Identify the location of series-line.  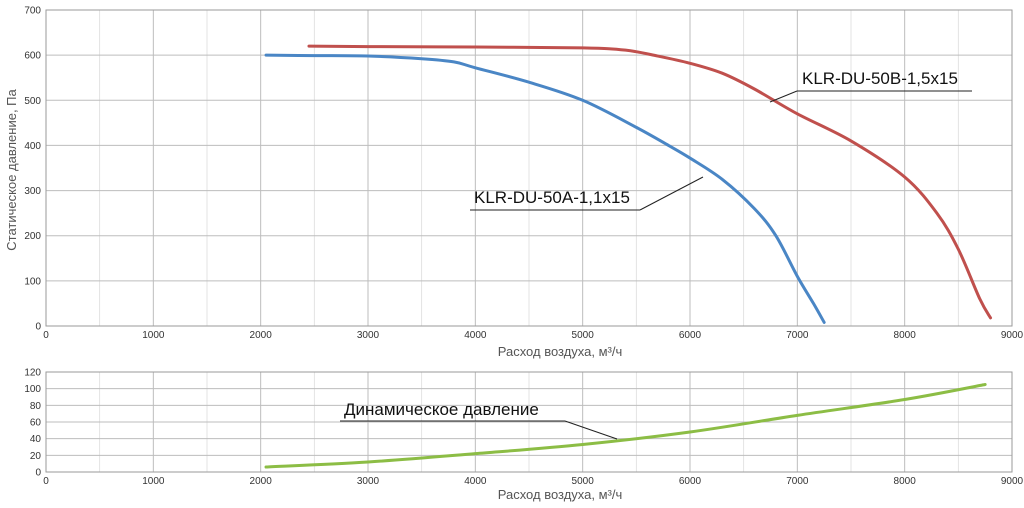
(625, 426).